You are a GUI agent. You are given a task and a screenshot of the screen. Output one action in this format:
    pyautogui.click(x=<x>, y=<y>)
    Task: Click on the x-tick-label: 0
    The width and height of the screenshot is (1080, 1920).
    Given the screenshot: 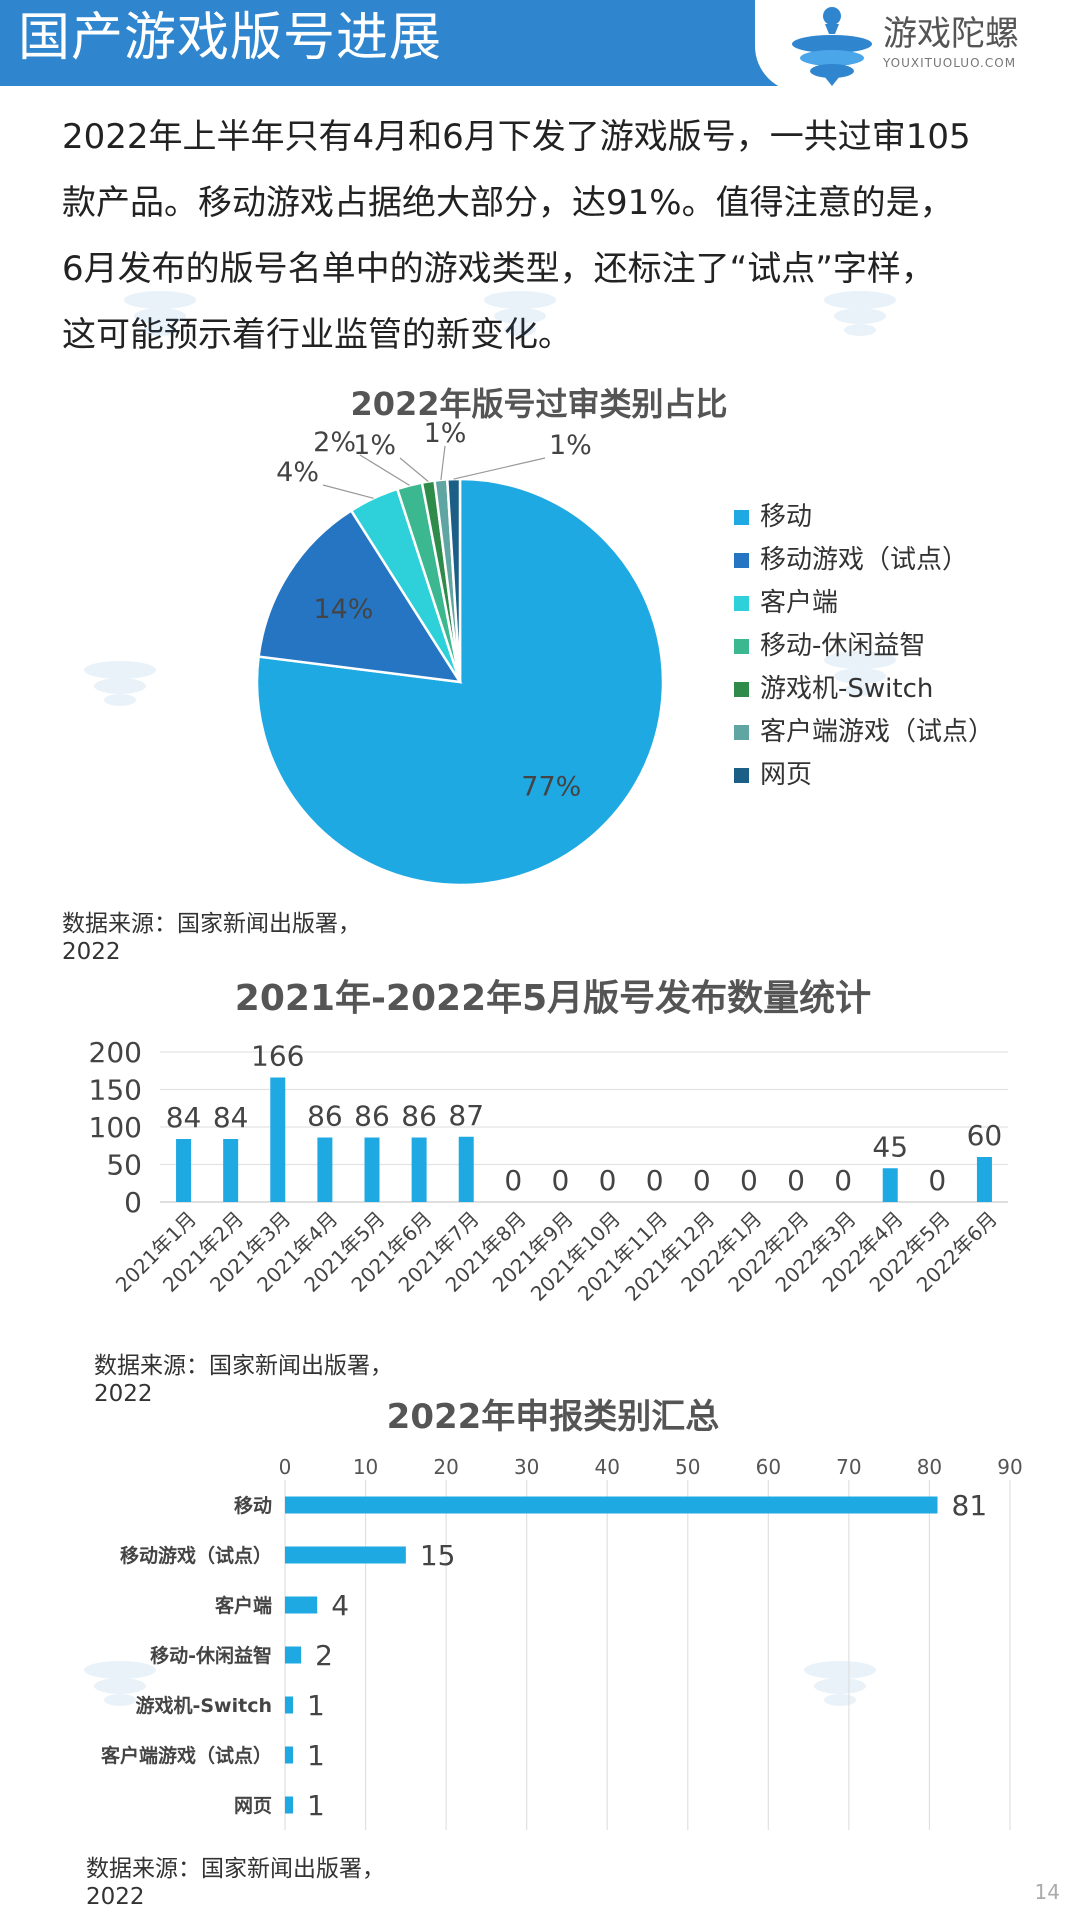 What is the action you would take?
    pyautogui.click(x=285, y=1467)
    